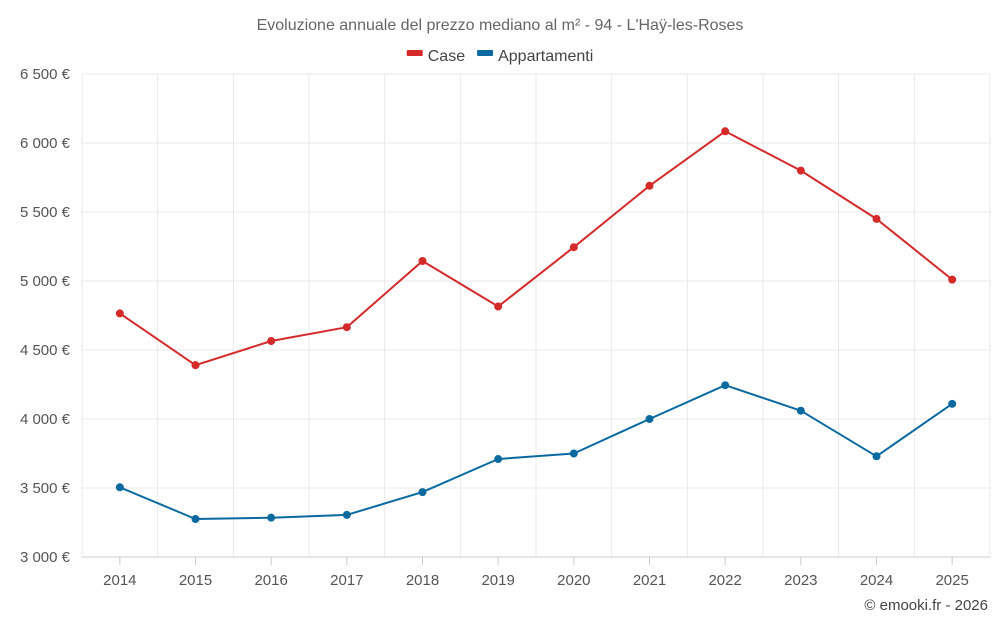 The image size is (1000, 625). I want to click on x-tick-label: 2023, so click(800, 580).